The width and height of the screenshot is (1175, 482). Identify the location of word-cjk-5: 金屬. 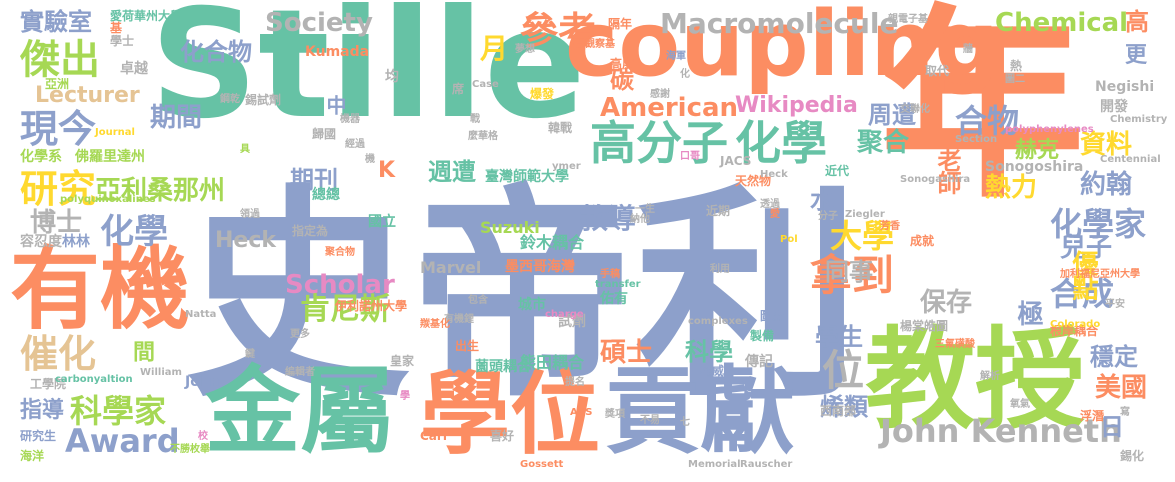
(300, 412).